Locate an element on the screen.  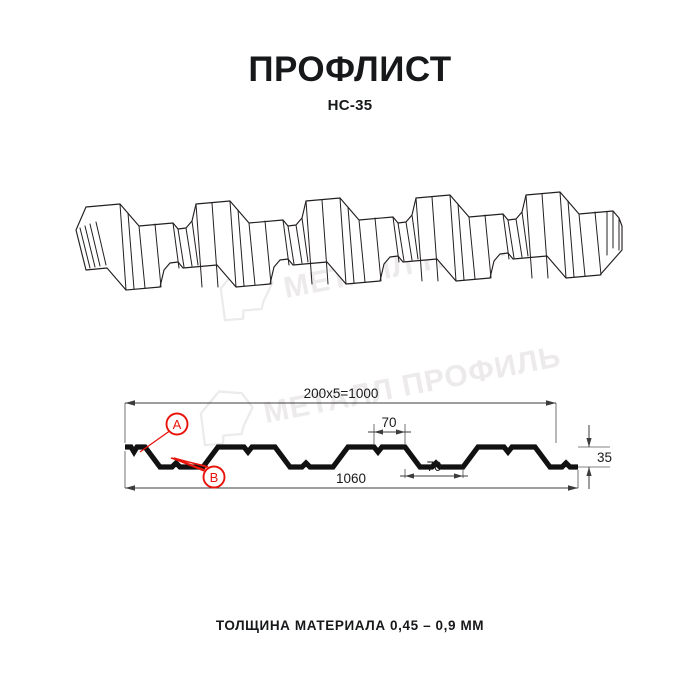
dimension-pitch-total: 200x5=1000 is located at coordinates (340, 414).